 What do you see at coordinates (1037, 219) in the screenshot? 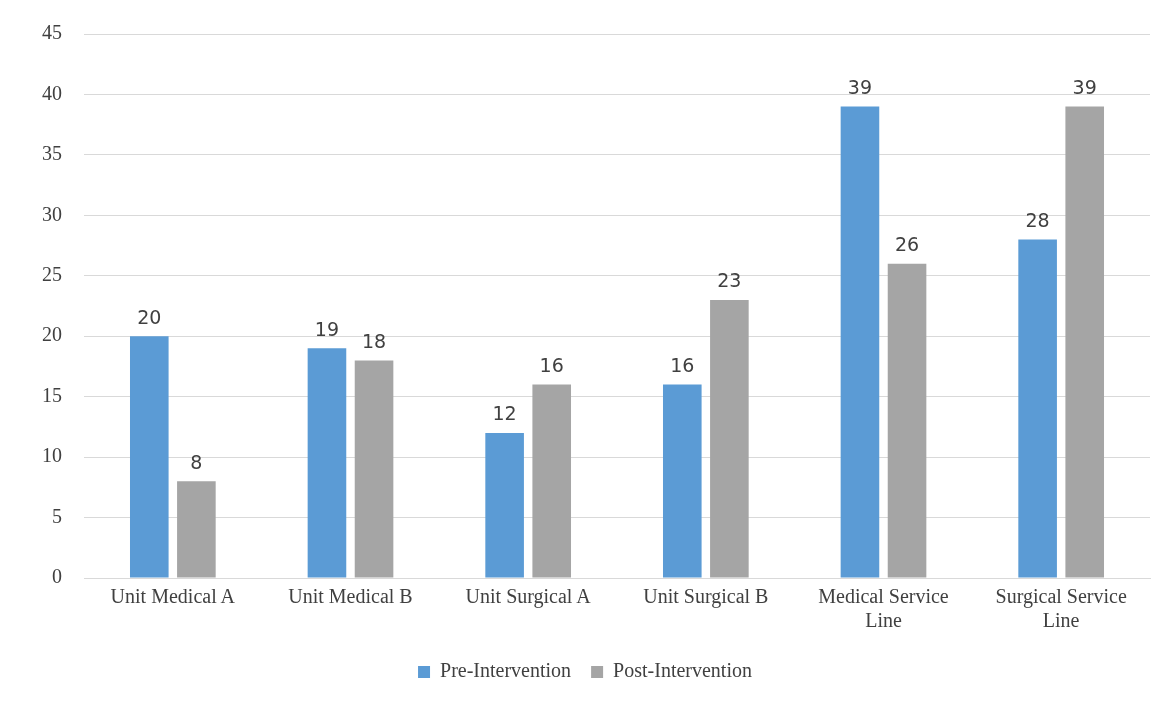
I see `data-label: 28` at bounding box center [1037, 219].